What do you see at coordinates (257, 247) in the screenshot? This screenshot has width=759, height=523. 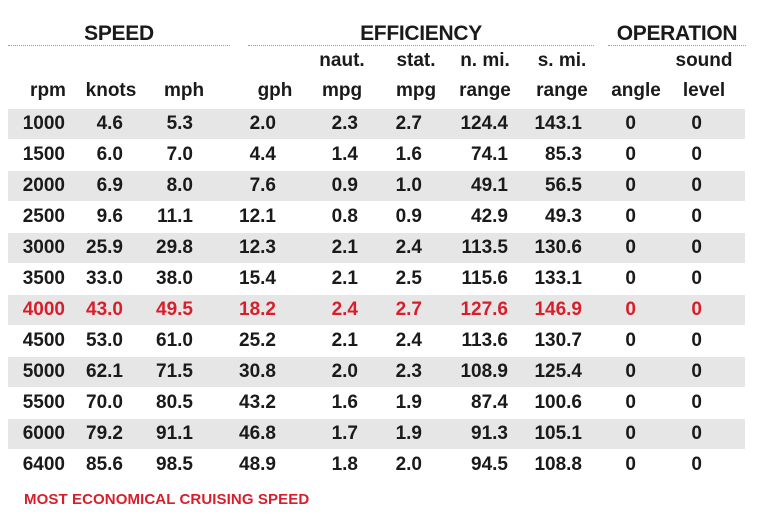 I see `table-cell: 12.3` at bounding box center [257, 247].